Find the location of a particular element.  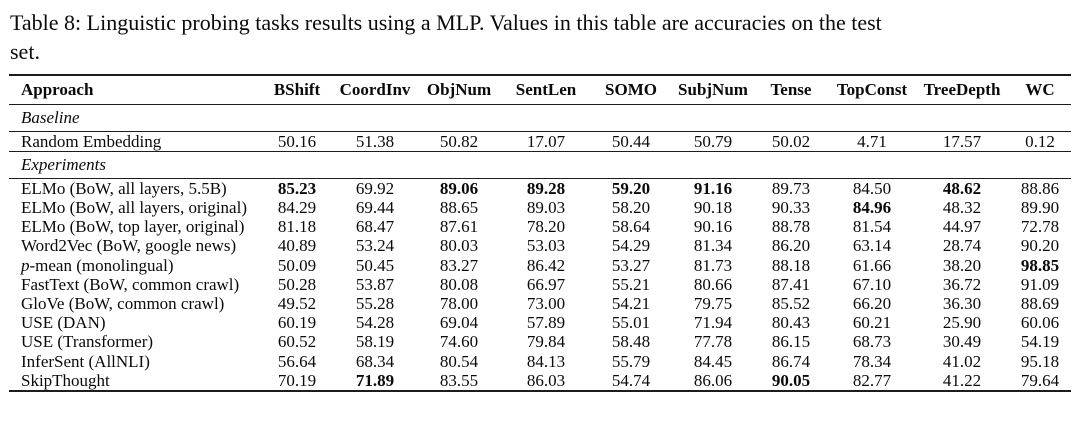

value-cell: 98.85 is located at coordinates (1040, 265).